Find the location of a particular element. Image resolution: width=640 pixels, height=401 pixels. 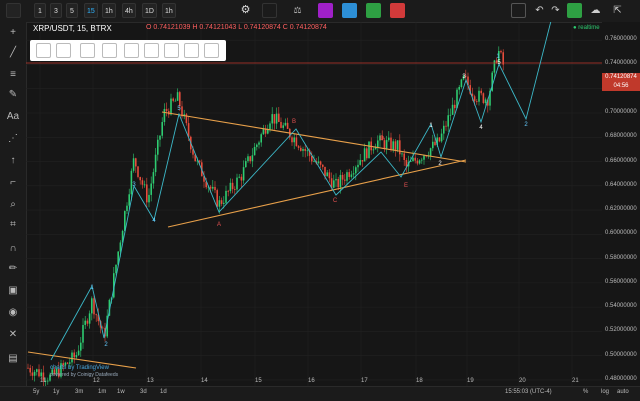

pattern2-icon is located at coordinates (109, 50).